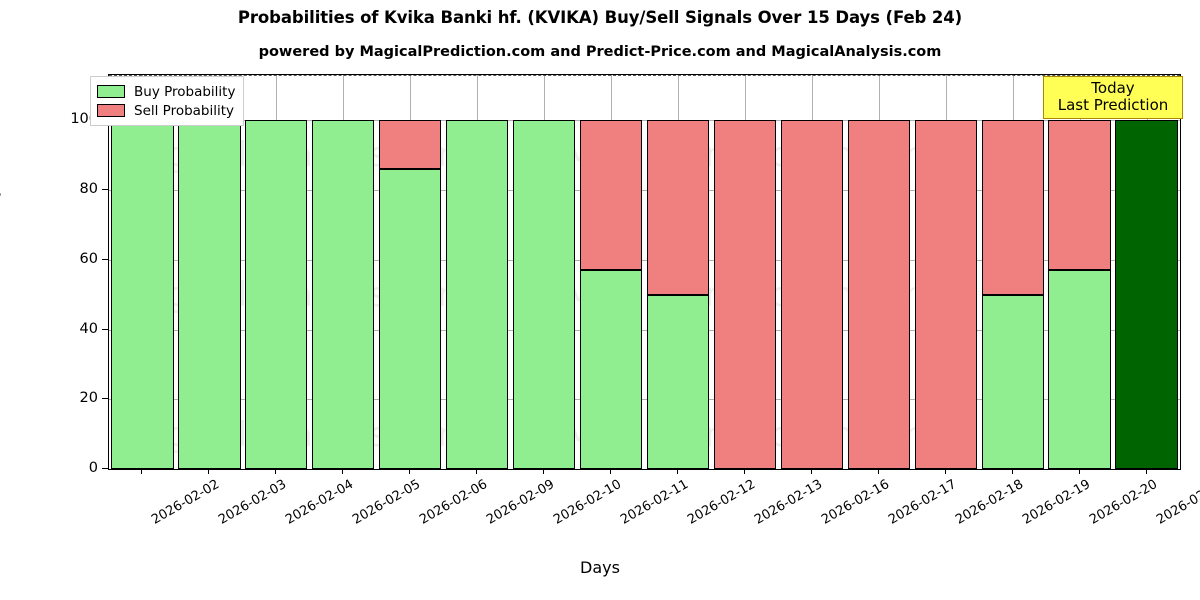 This screenshot has height=600, width=1200. What do you see at coordinates (722, 502) in the screenshot?
I see `x-tick-label: 2026-02-12` at bounding box center [722, 502].